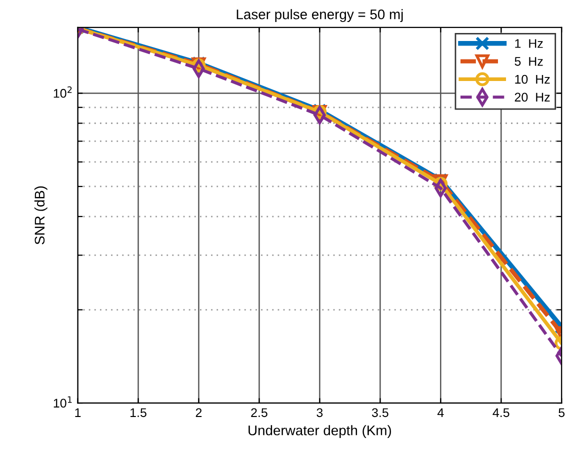  What do you see at coordinates (528, 61) in the screenshot?
I see `legend-label: 5 Hz` at bounding box center [528, 61].